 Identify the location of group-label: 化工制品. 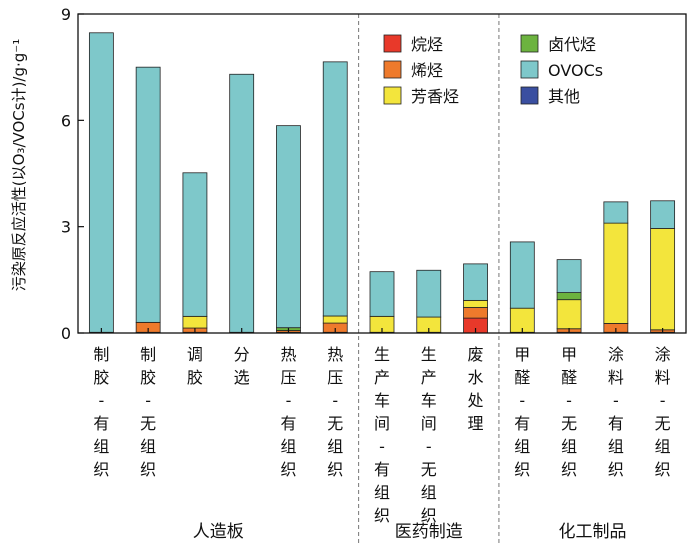
(592, 532).